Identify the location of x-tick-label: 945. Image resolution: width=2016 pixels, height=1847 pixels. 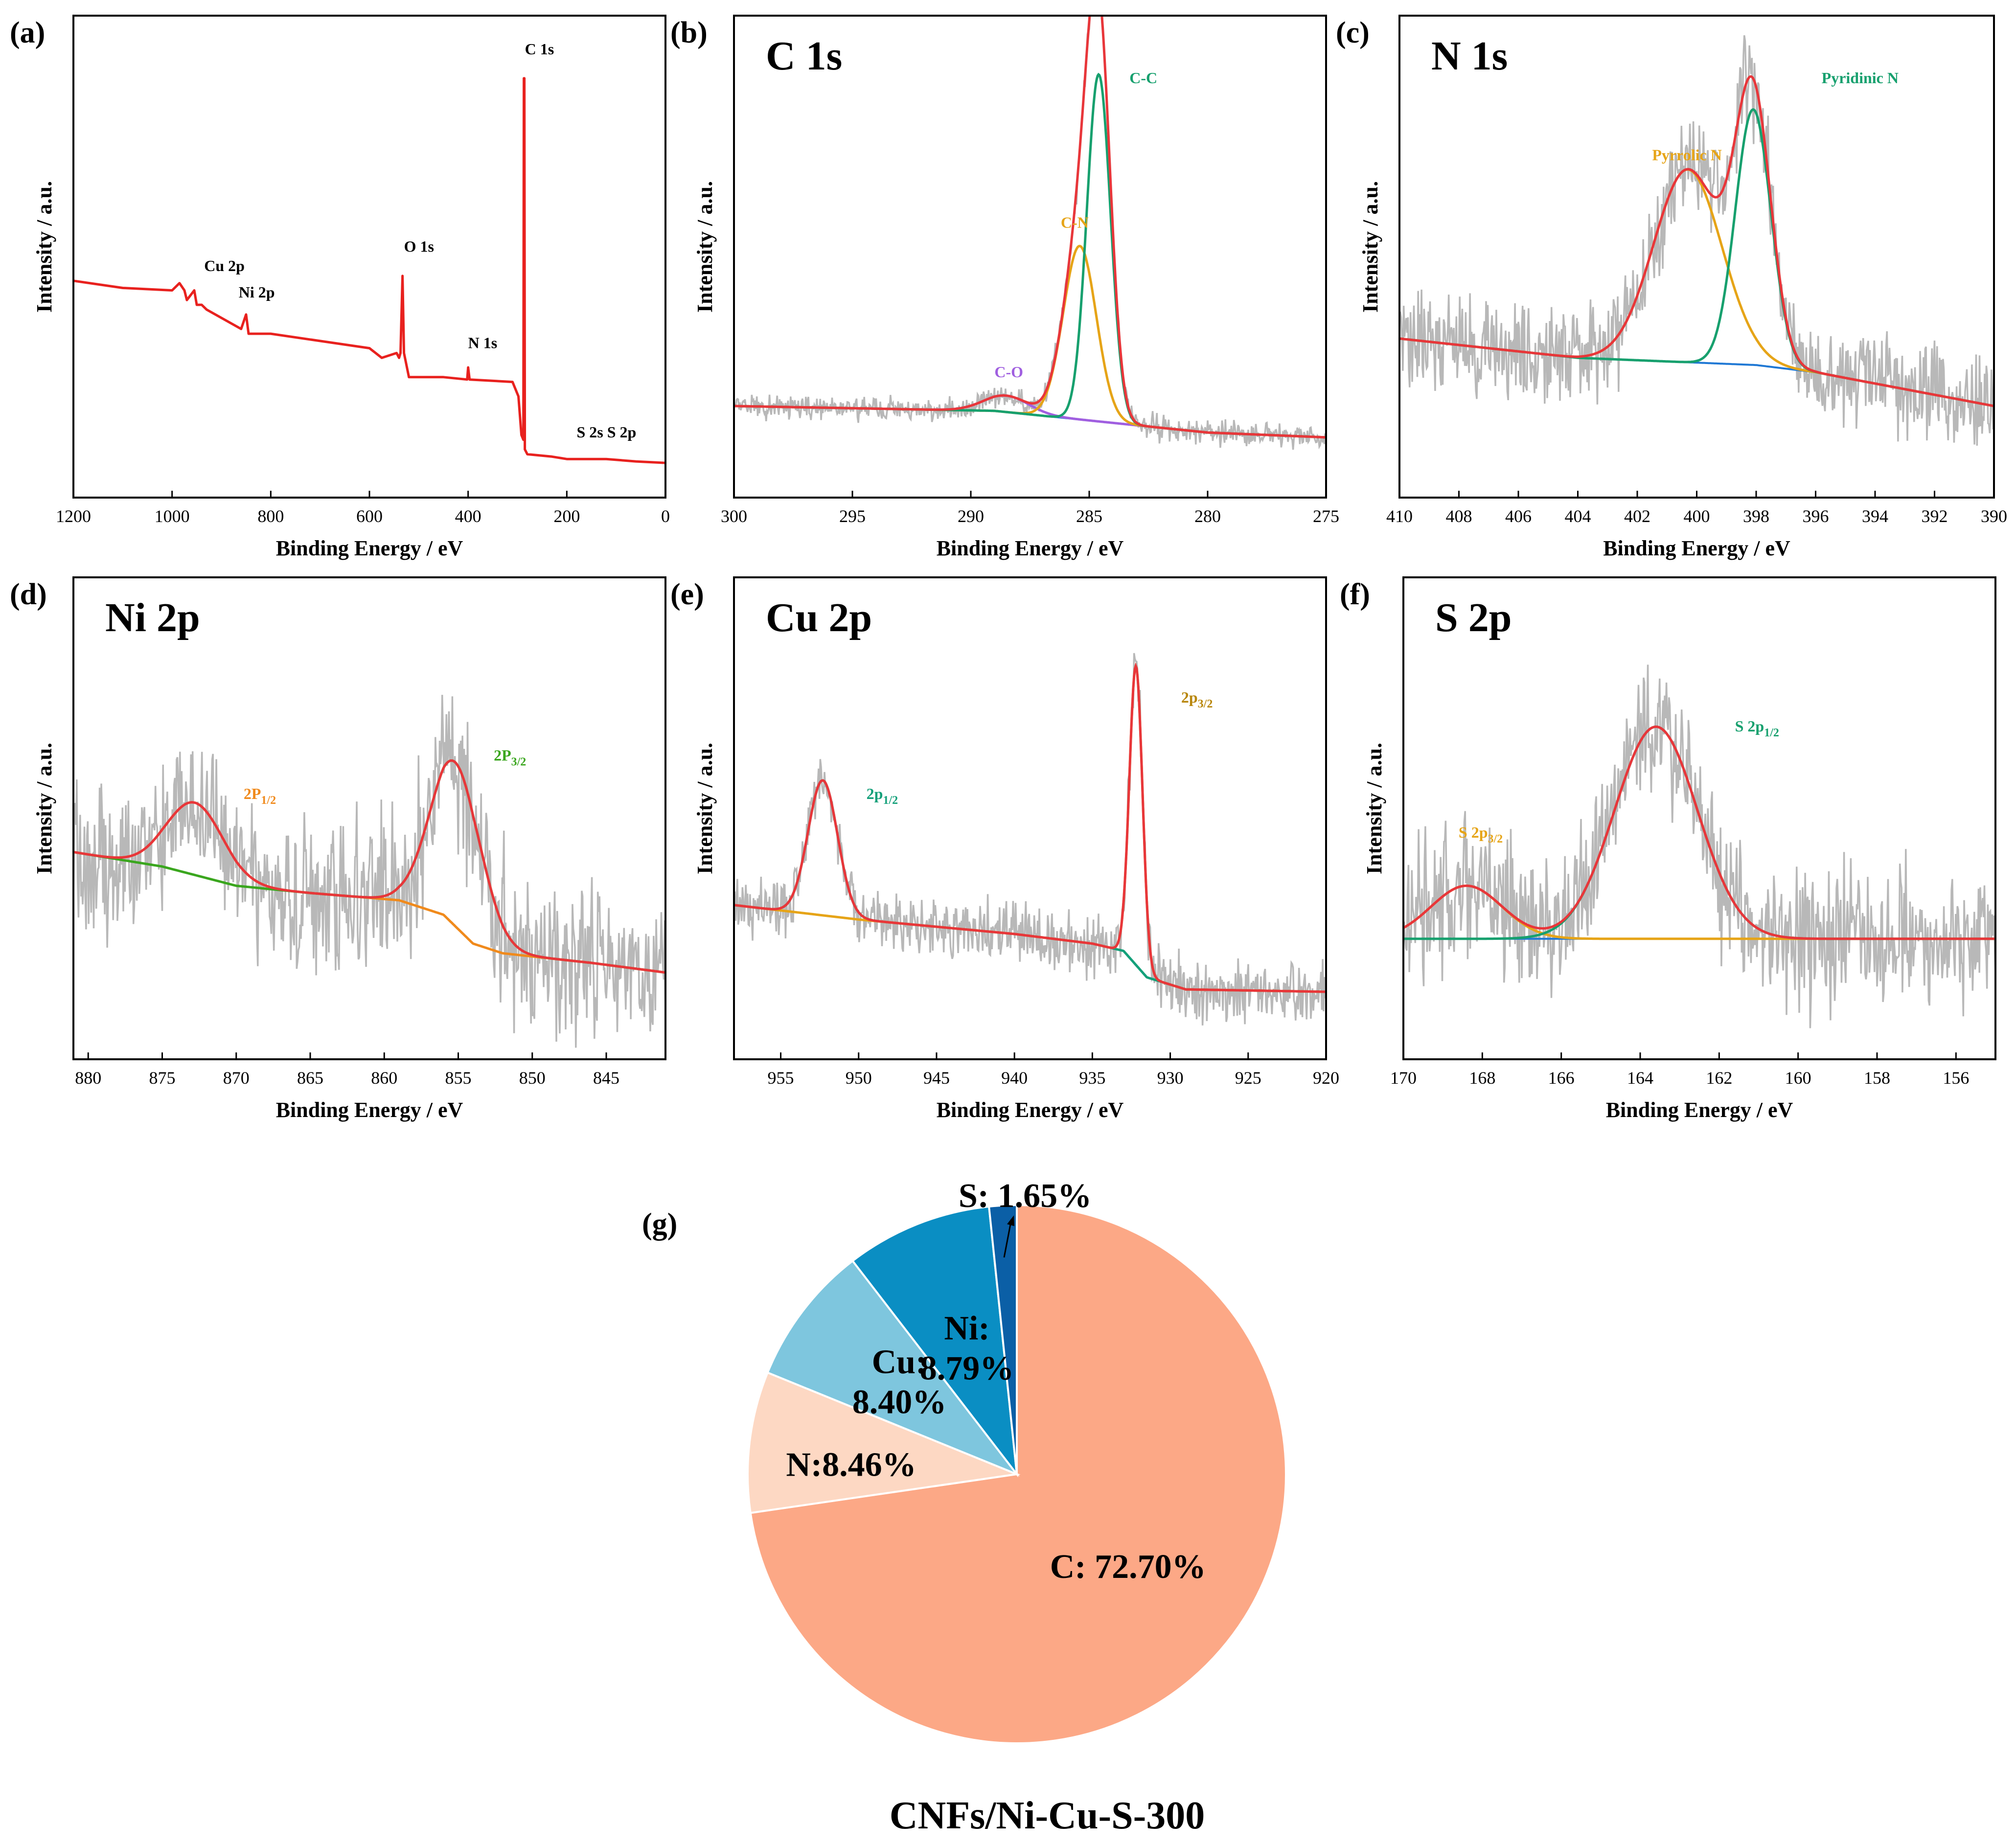
(936, 1078).